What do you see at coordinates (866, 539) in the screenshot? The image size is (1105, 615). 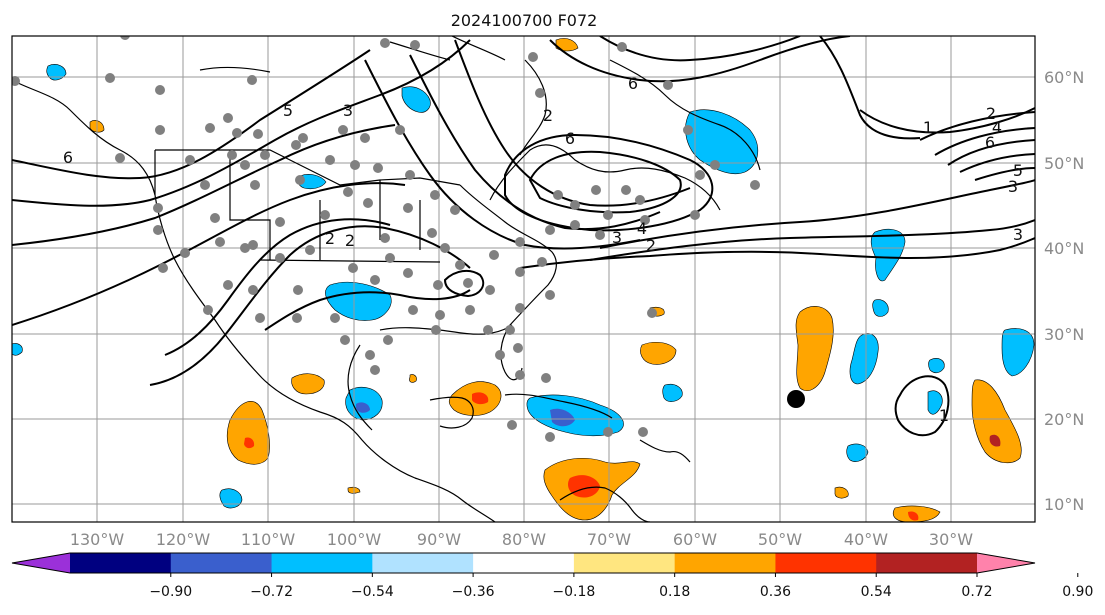 I see `longitude-label: 40°W` at bounding box center [866, 539].